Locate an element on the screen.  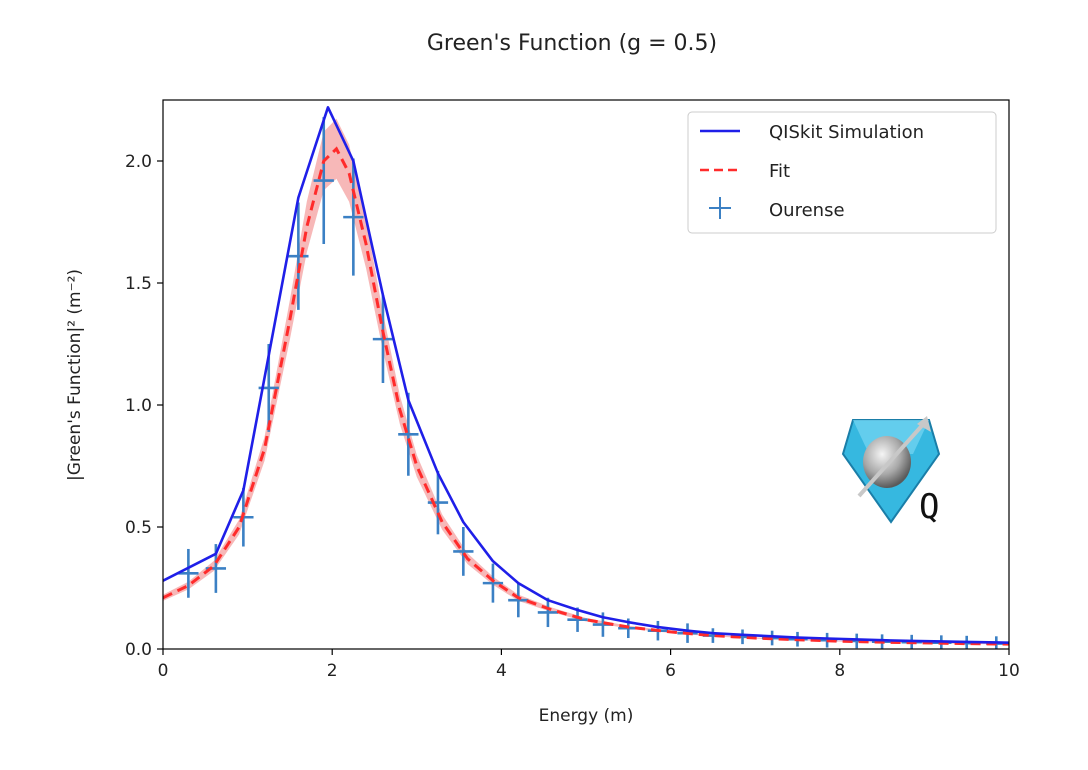
x-axis-ticks: 0 2 4 6 8 10 is located at coordinates (589, 665).